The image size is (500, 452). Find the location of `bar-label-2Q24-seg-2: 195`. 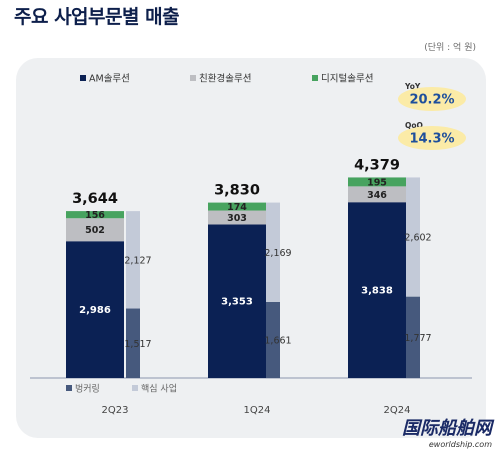

bar-label-2Q24-seg-2: 195 is located at coordinates (377, 182).